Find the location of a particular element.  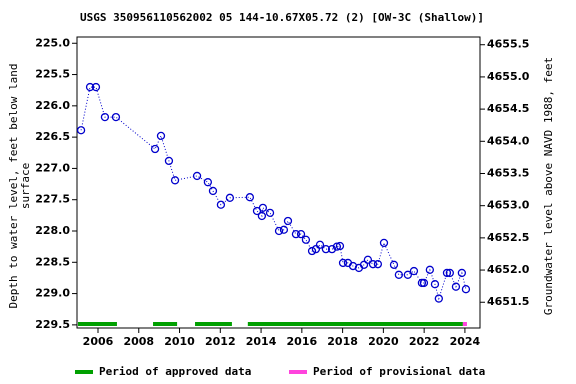

y2-tick-label: 4654.0 is located at coordinates (508, 140).